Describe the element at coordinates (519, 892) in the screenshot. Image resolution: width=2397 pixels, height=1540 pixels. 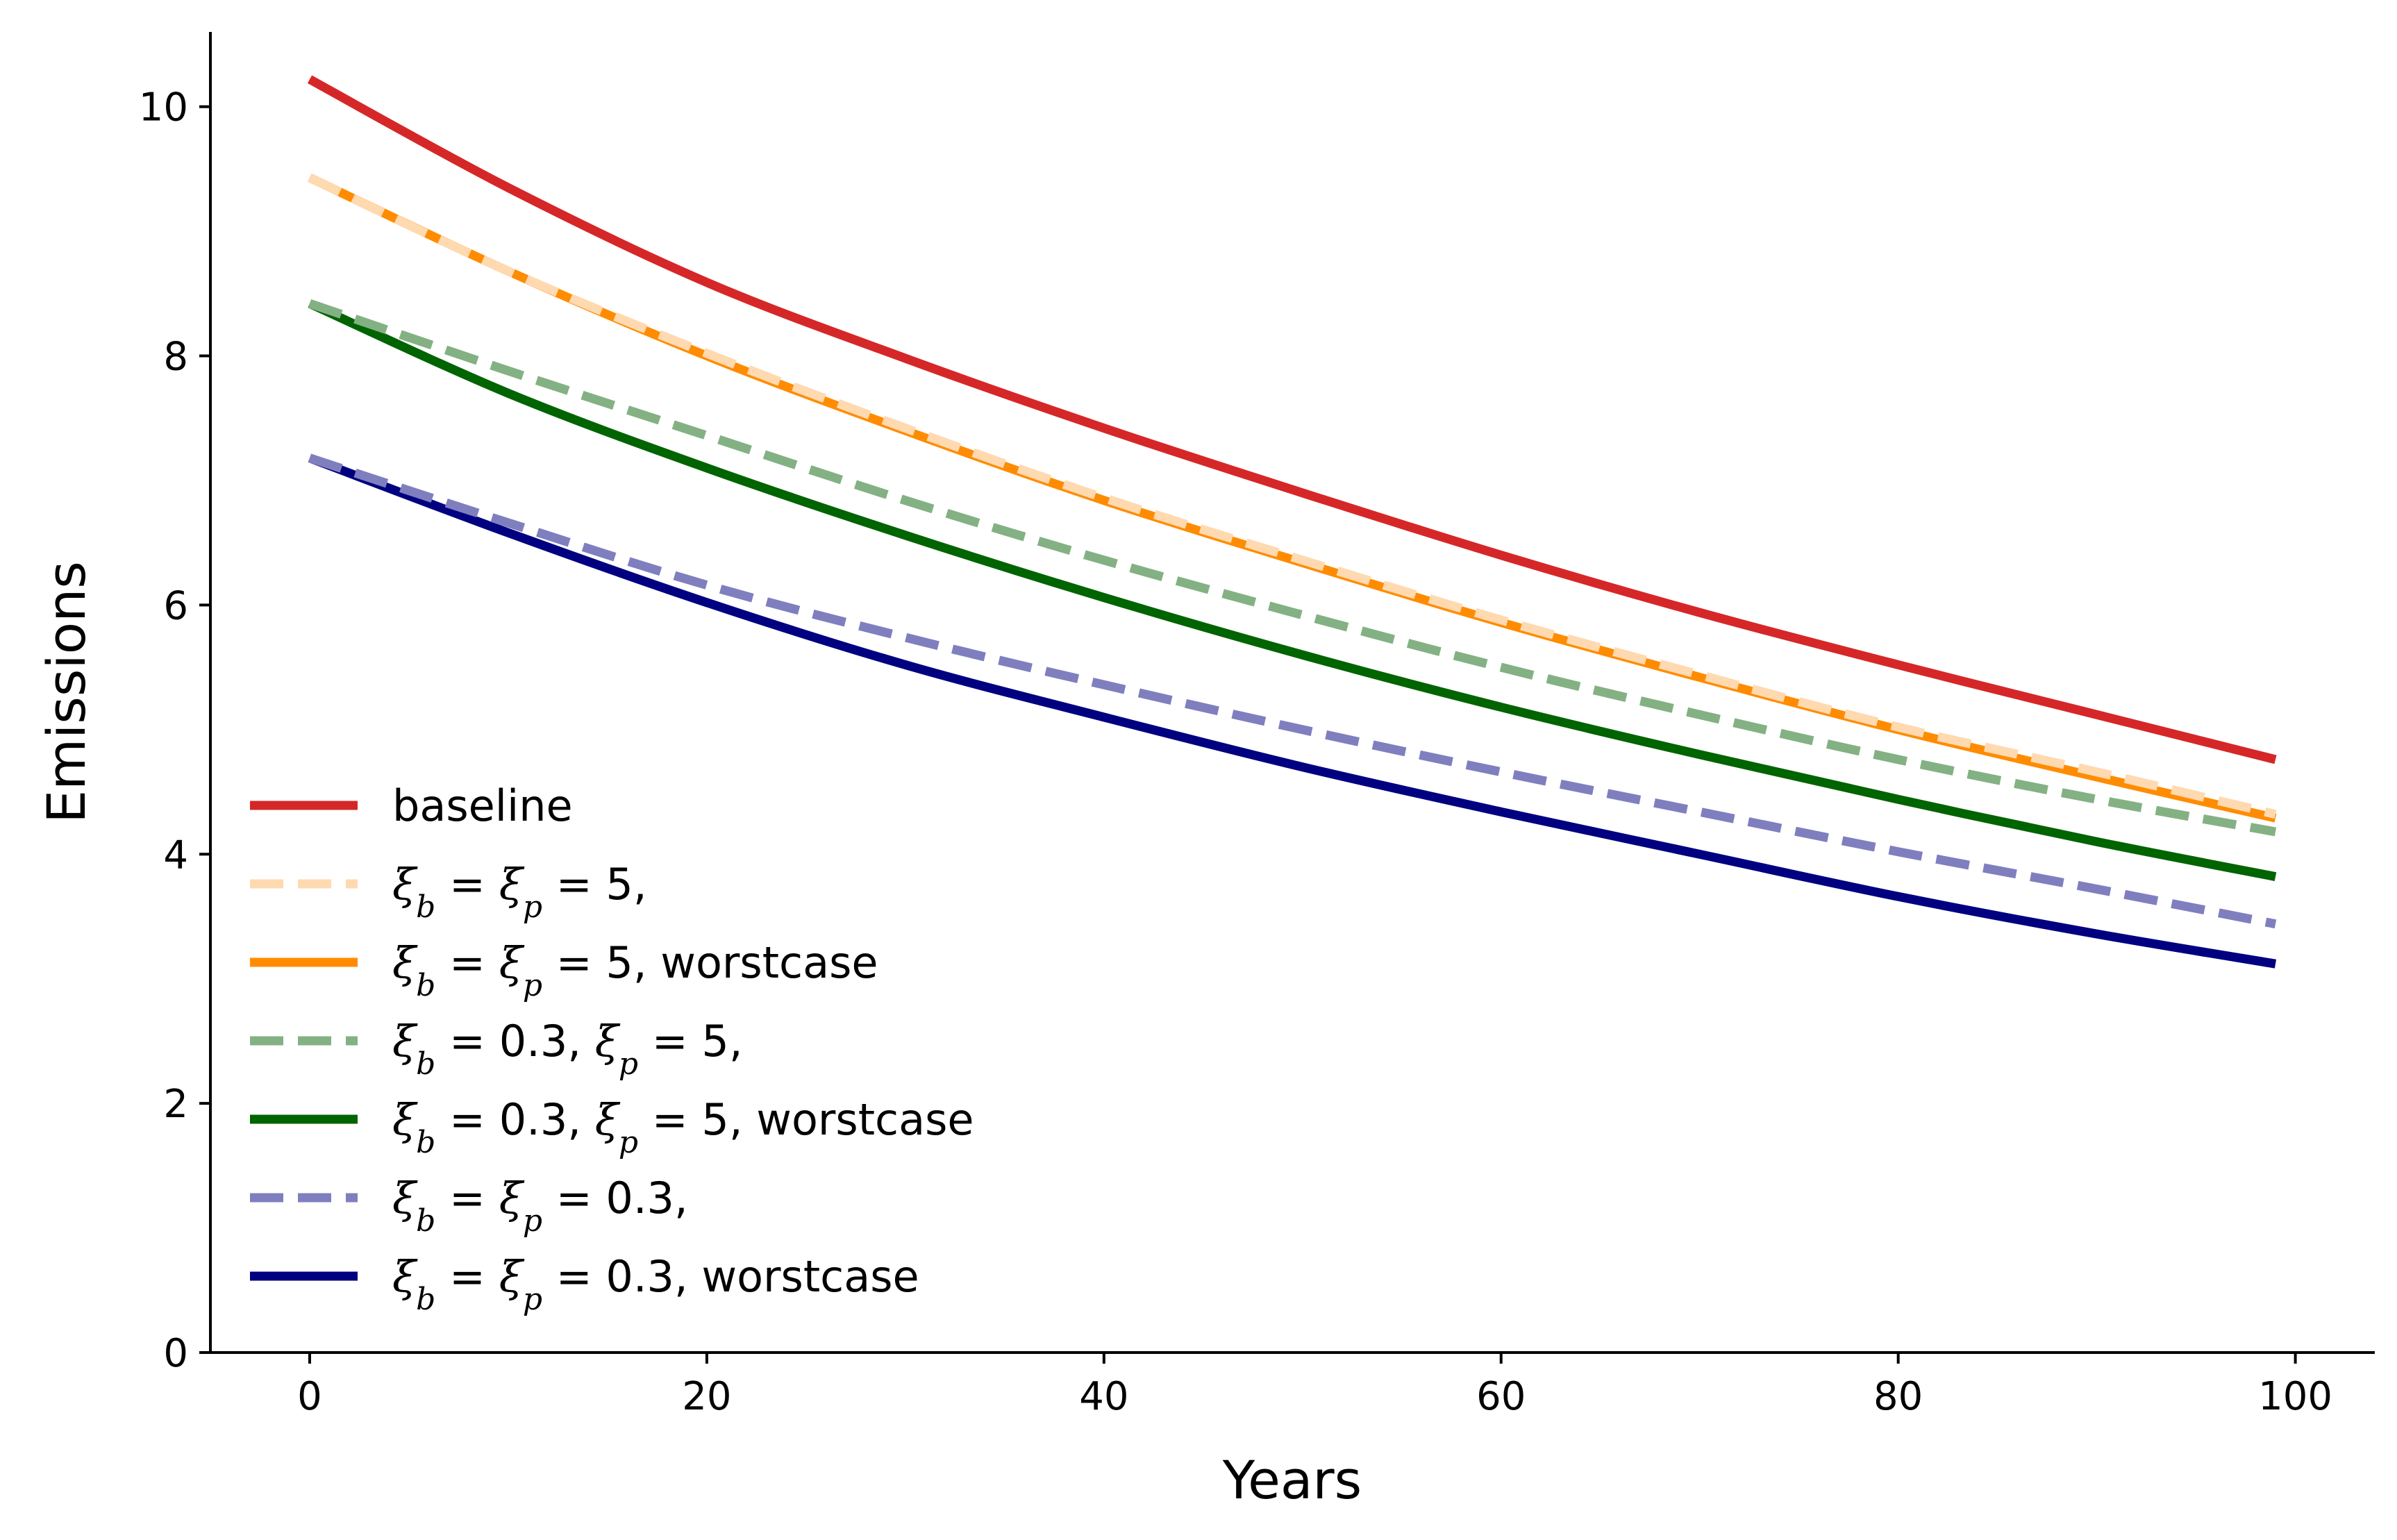
I see `legend-label: ξb = ξp = 5,` at that location.